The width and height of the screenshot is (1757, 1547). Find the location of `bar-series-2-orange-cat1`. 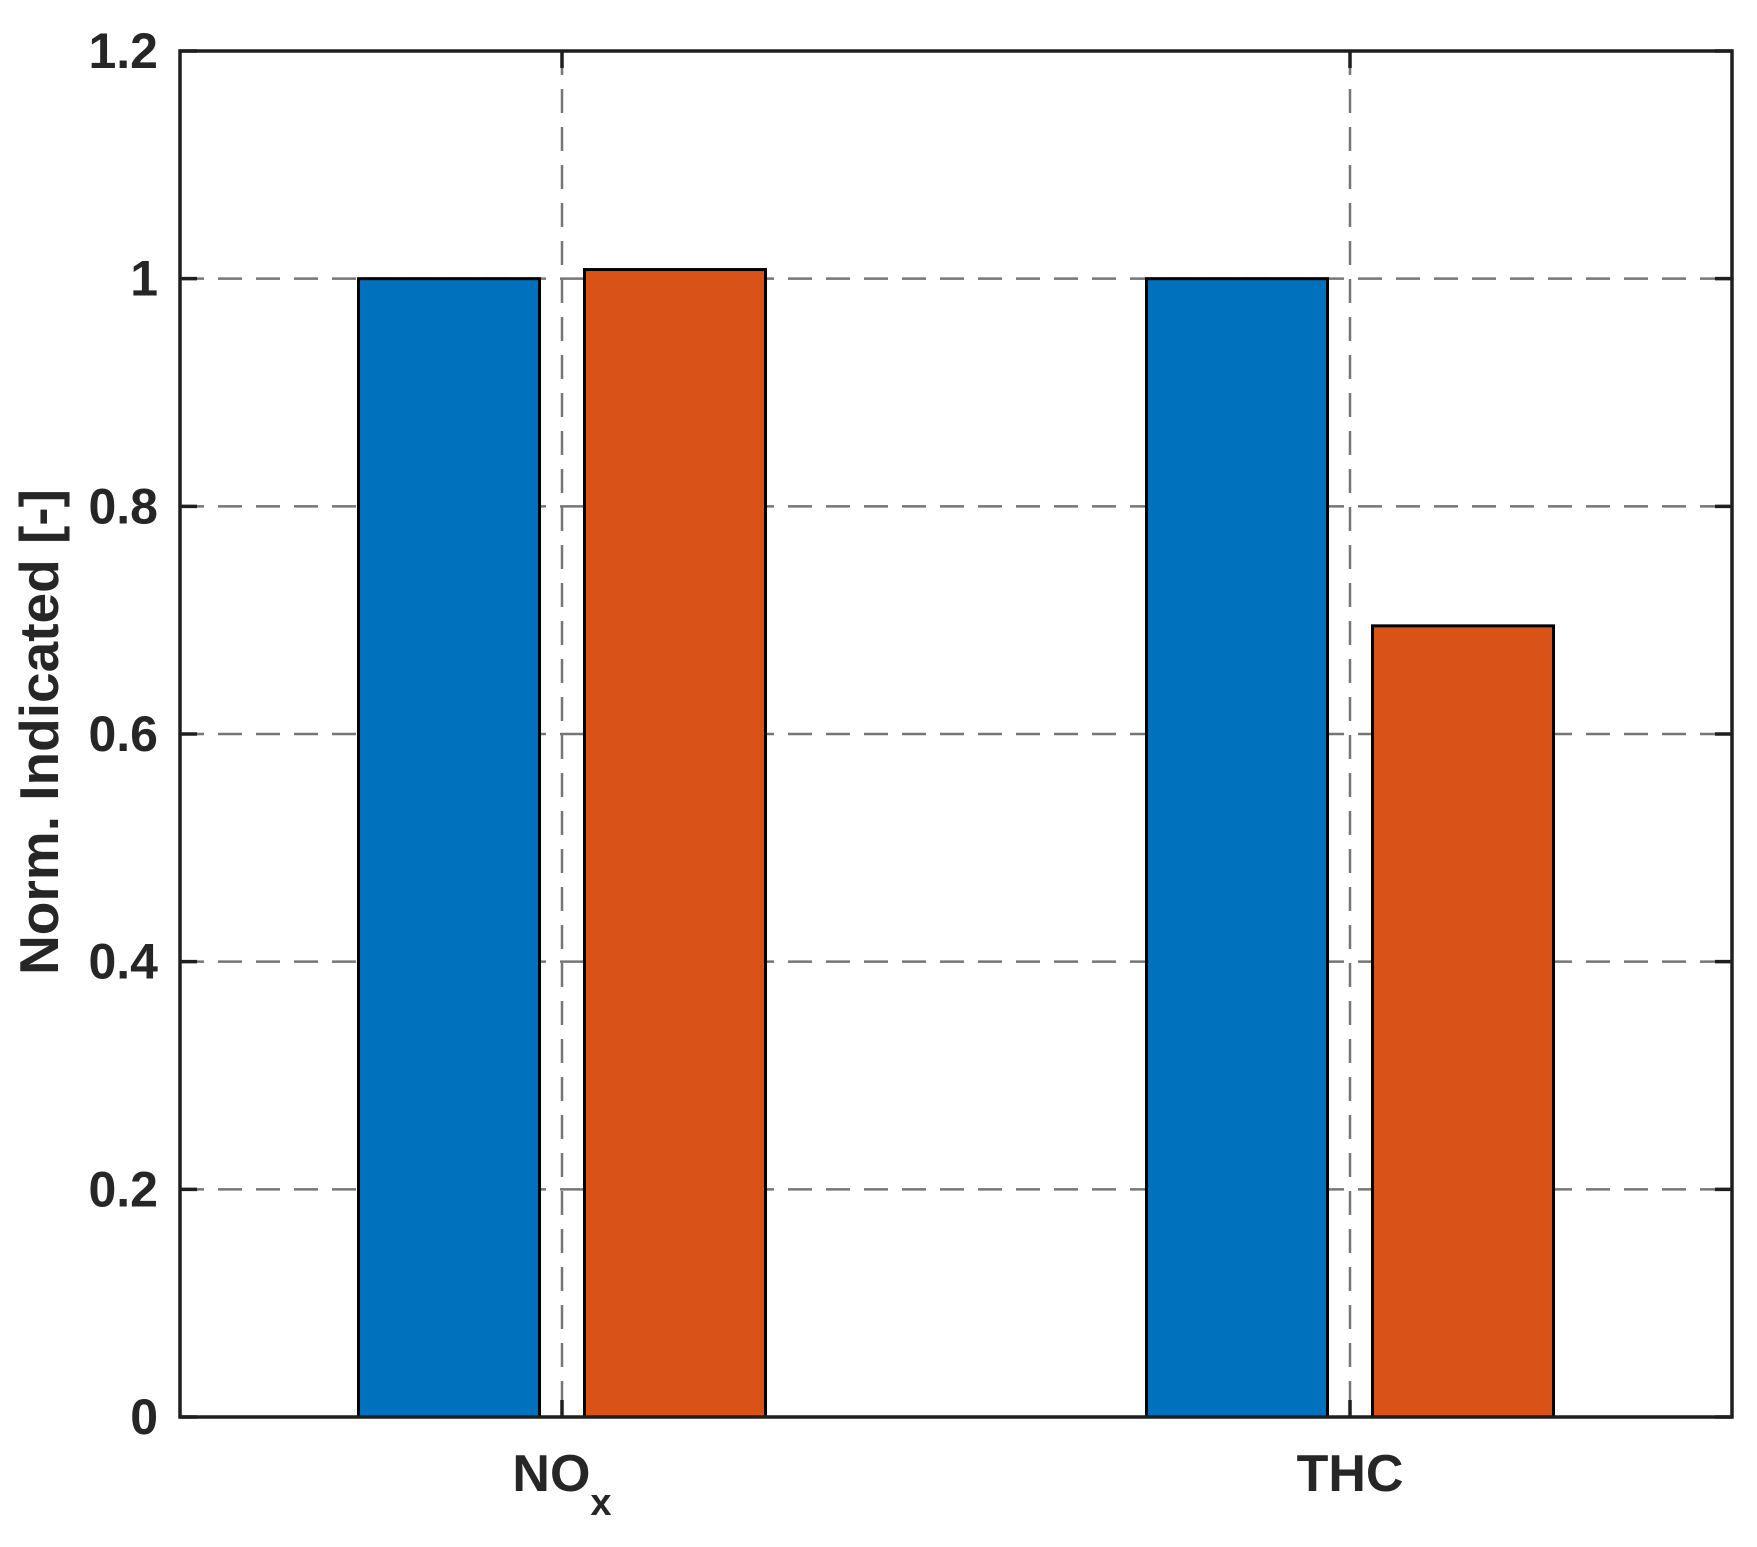

bar-series-2-orange-cat1 is located at coordinates (1463, 1021).